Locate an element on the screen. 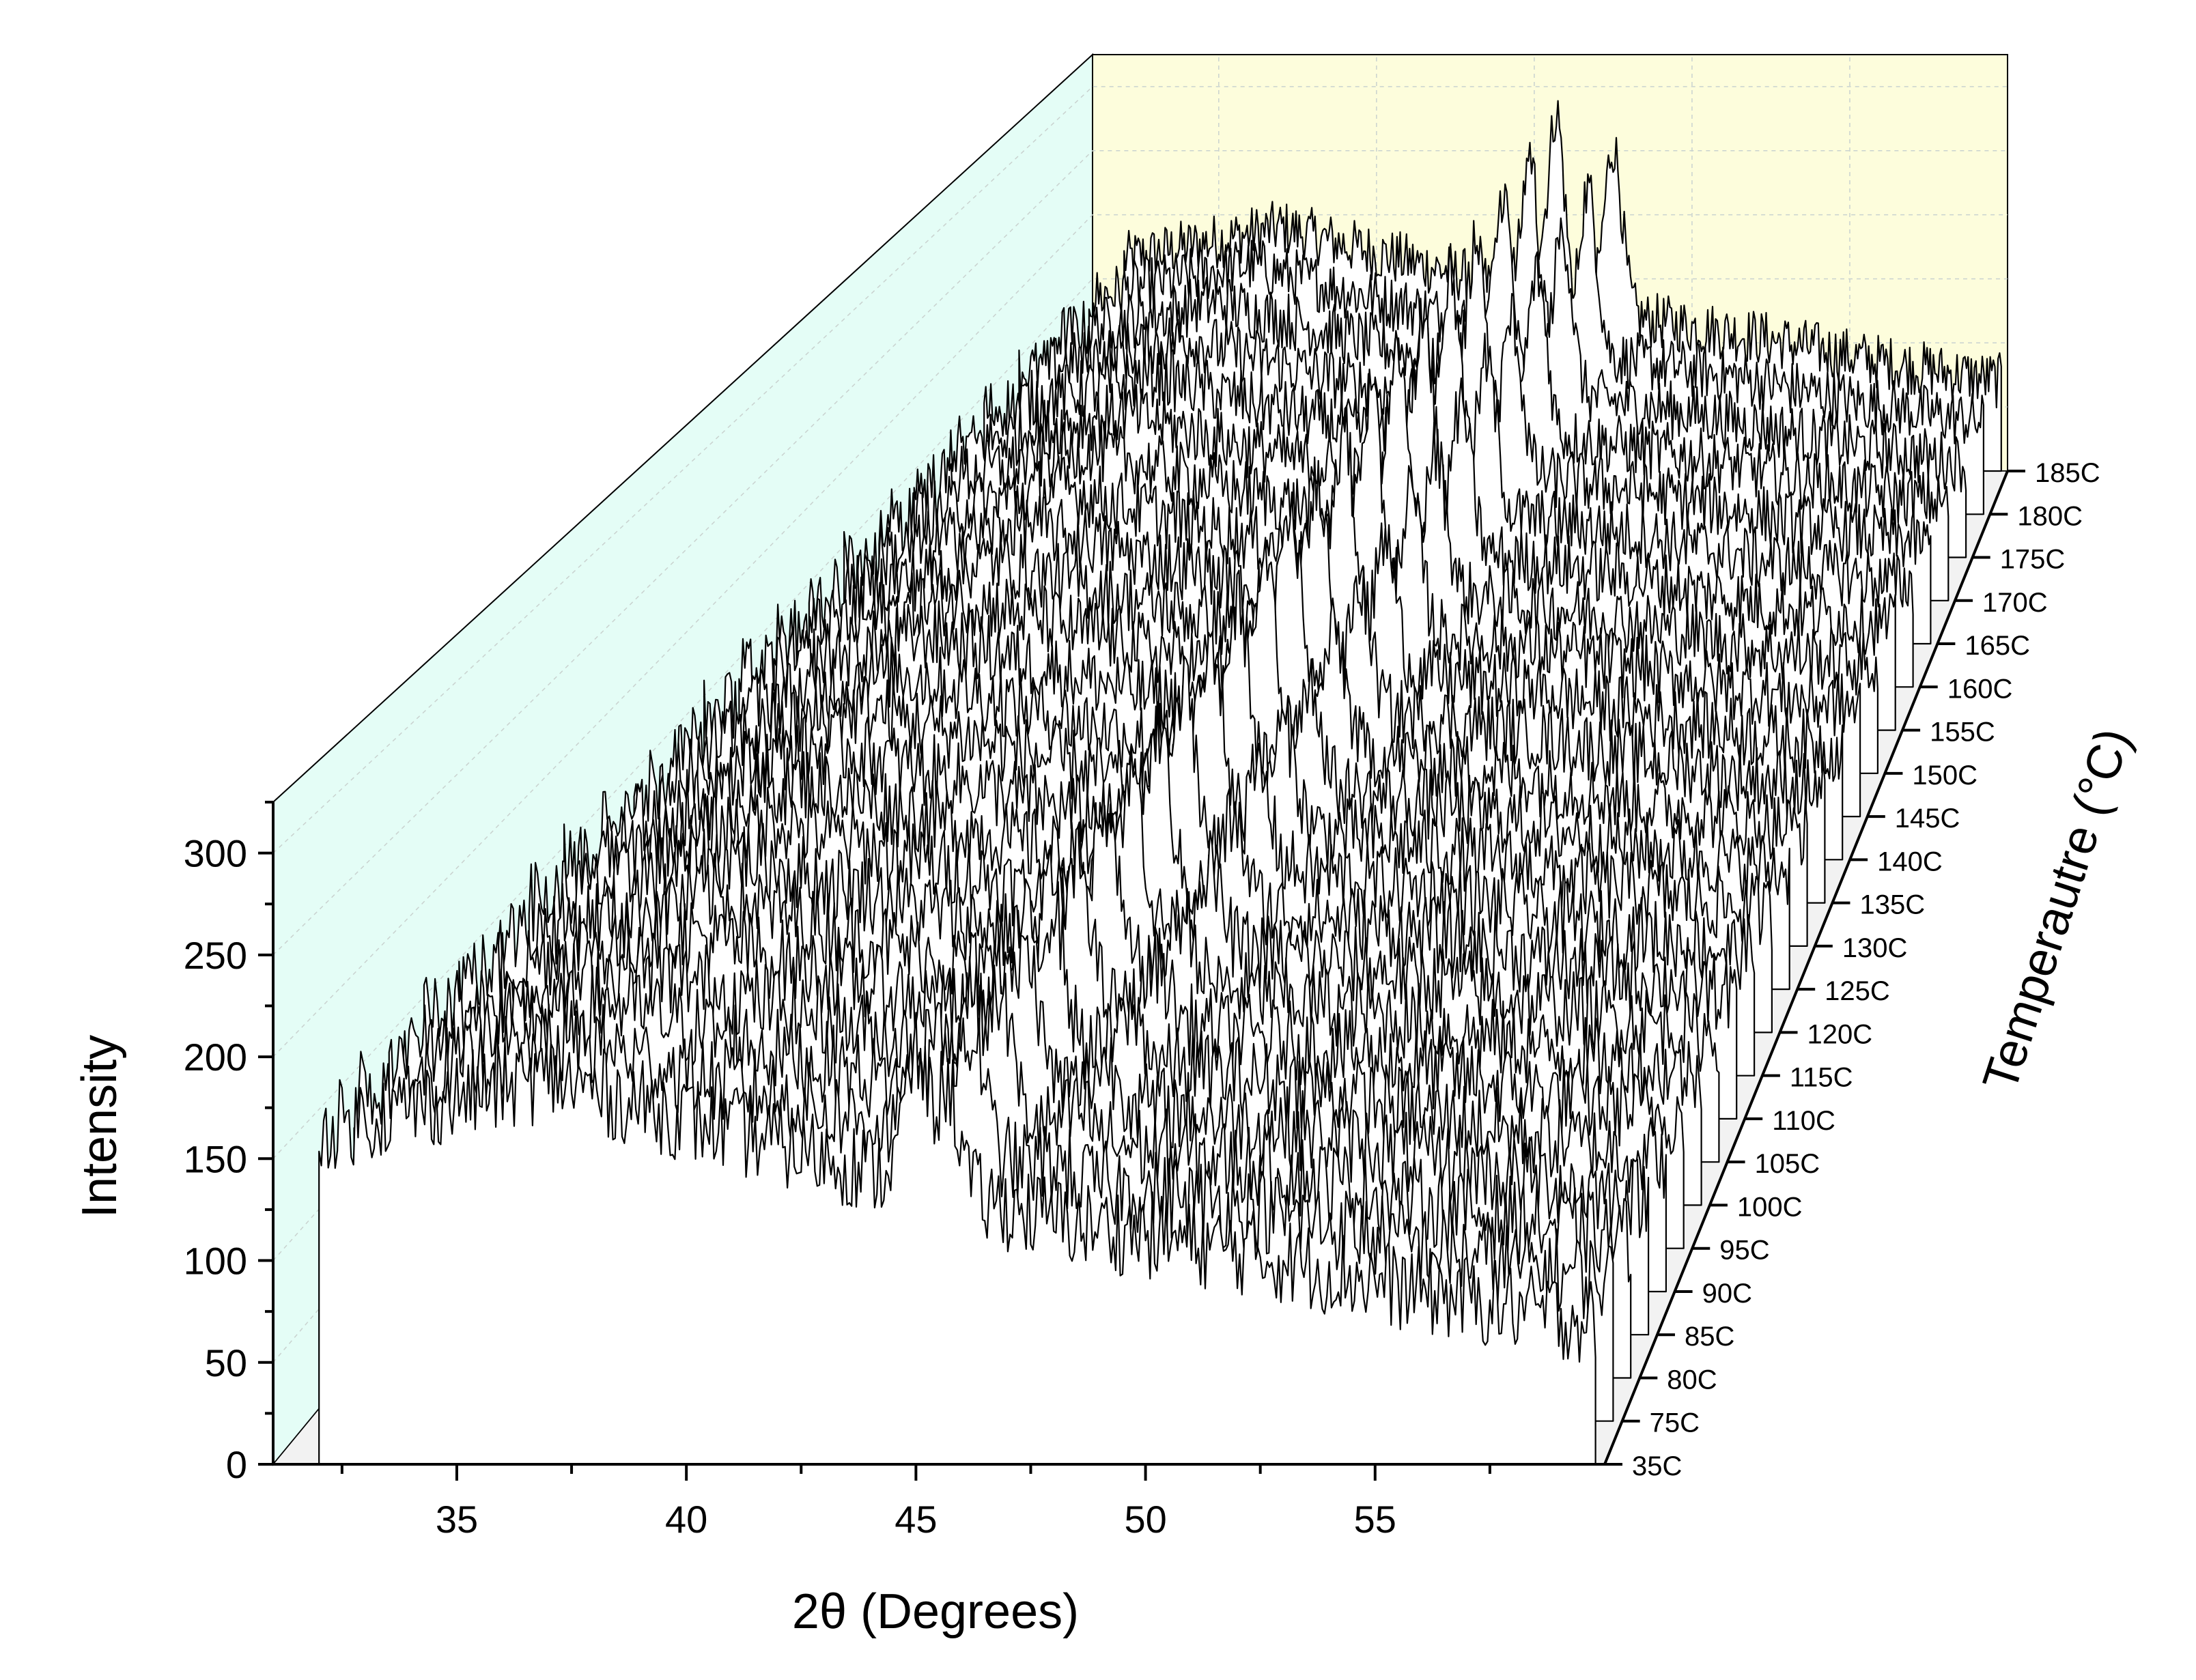 This screenshot has width=2196, height=1680. z-tick-label: 180C is located at coordinates (2050, 516).